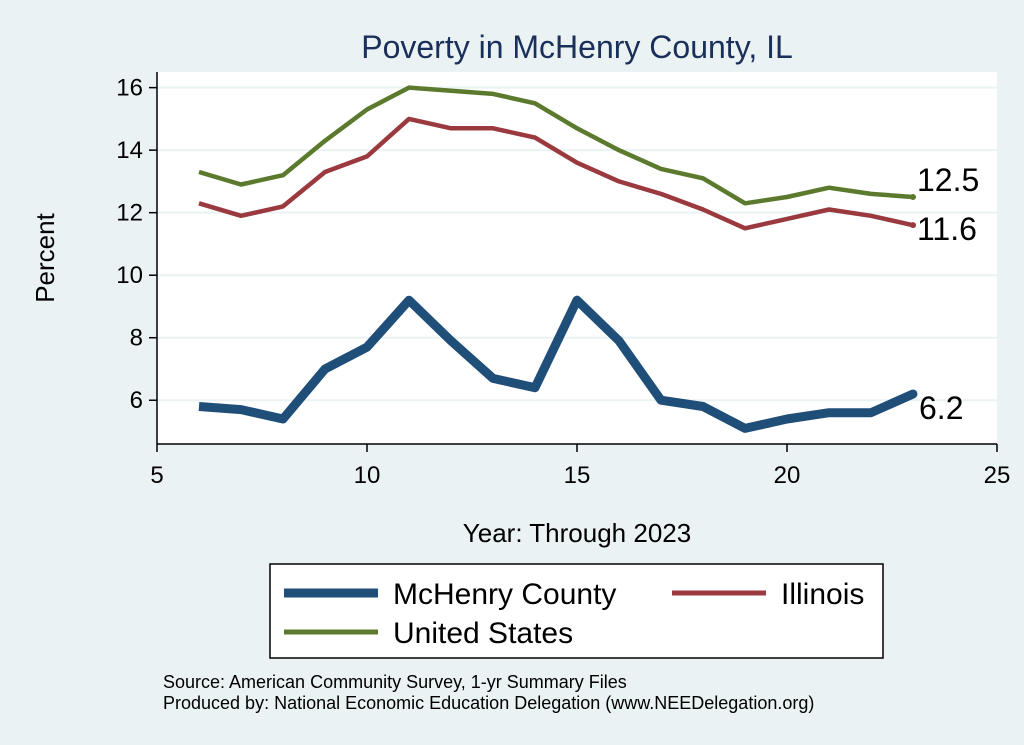 The height and width of the screenshot is (745, 1024). I want to click on x-ticks: 5 10 15 20 25, so click(580, 466).